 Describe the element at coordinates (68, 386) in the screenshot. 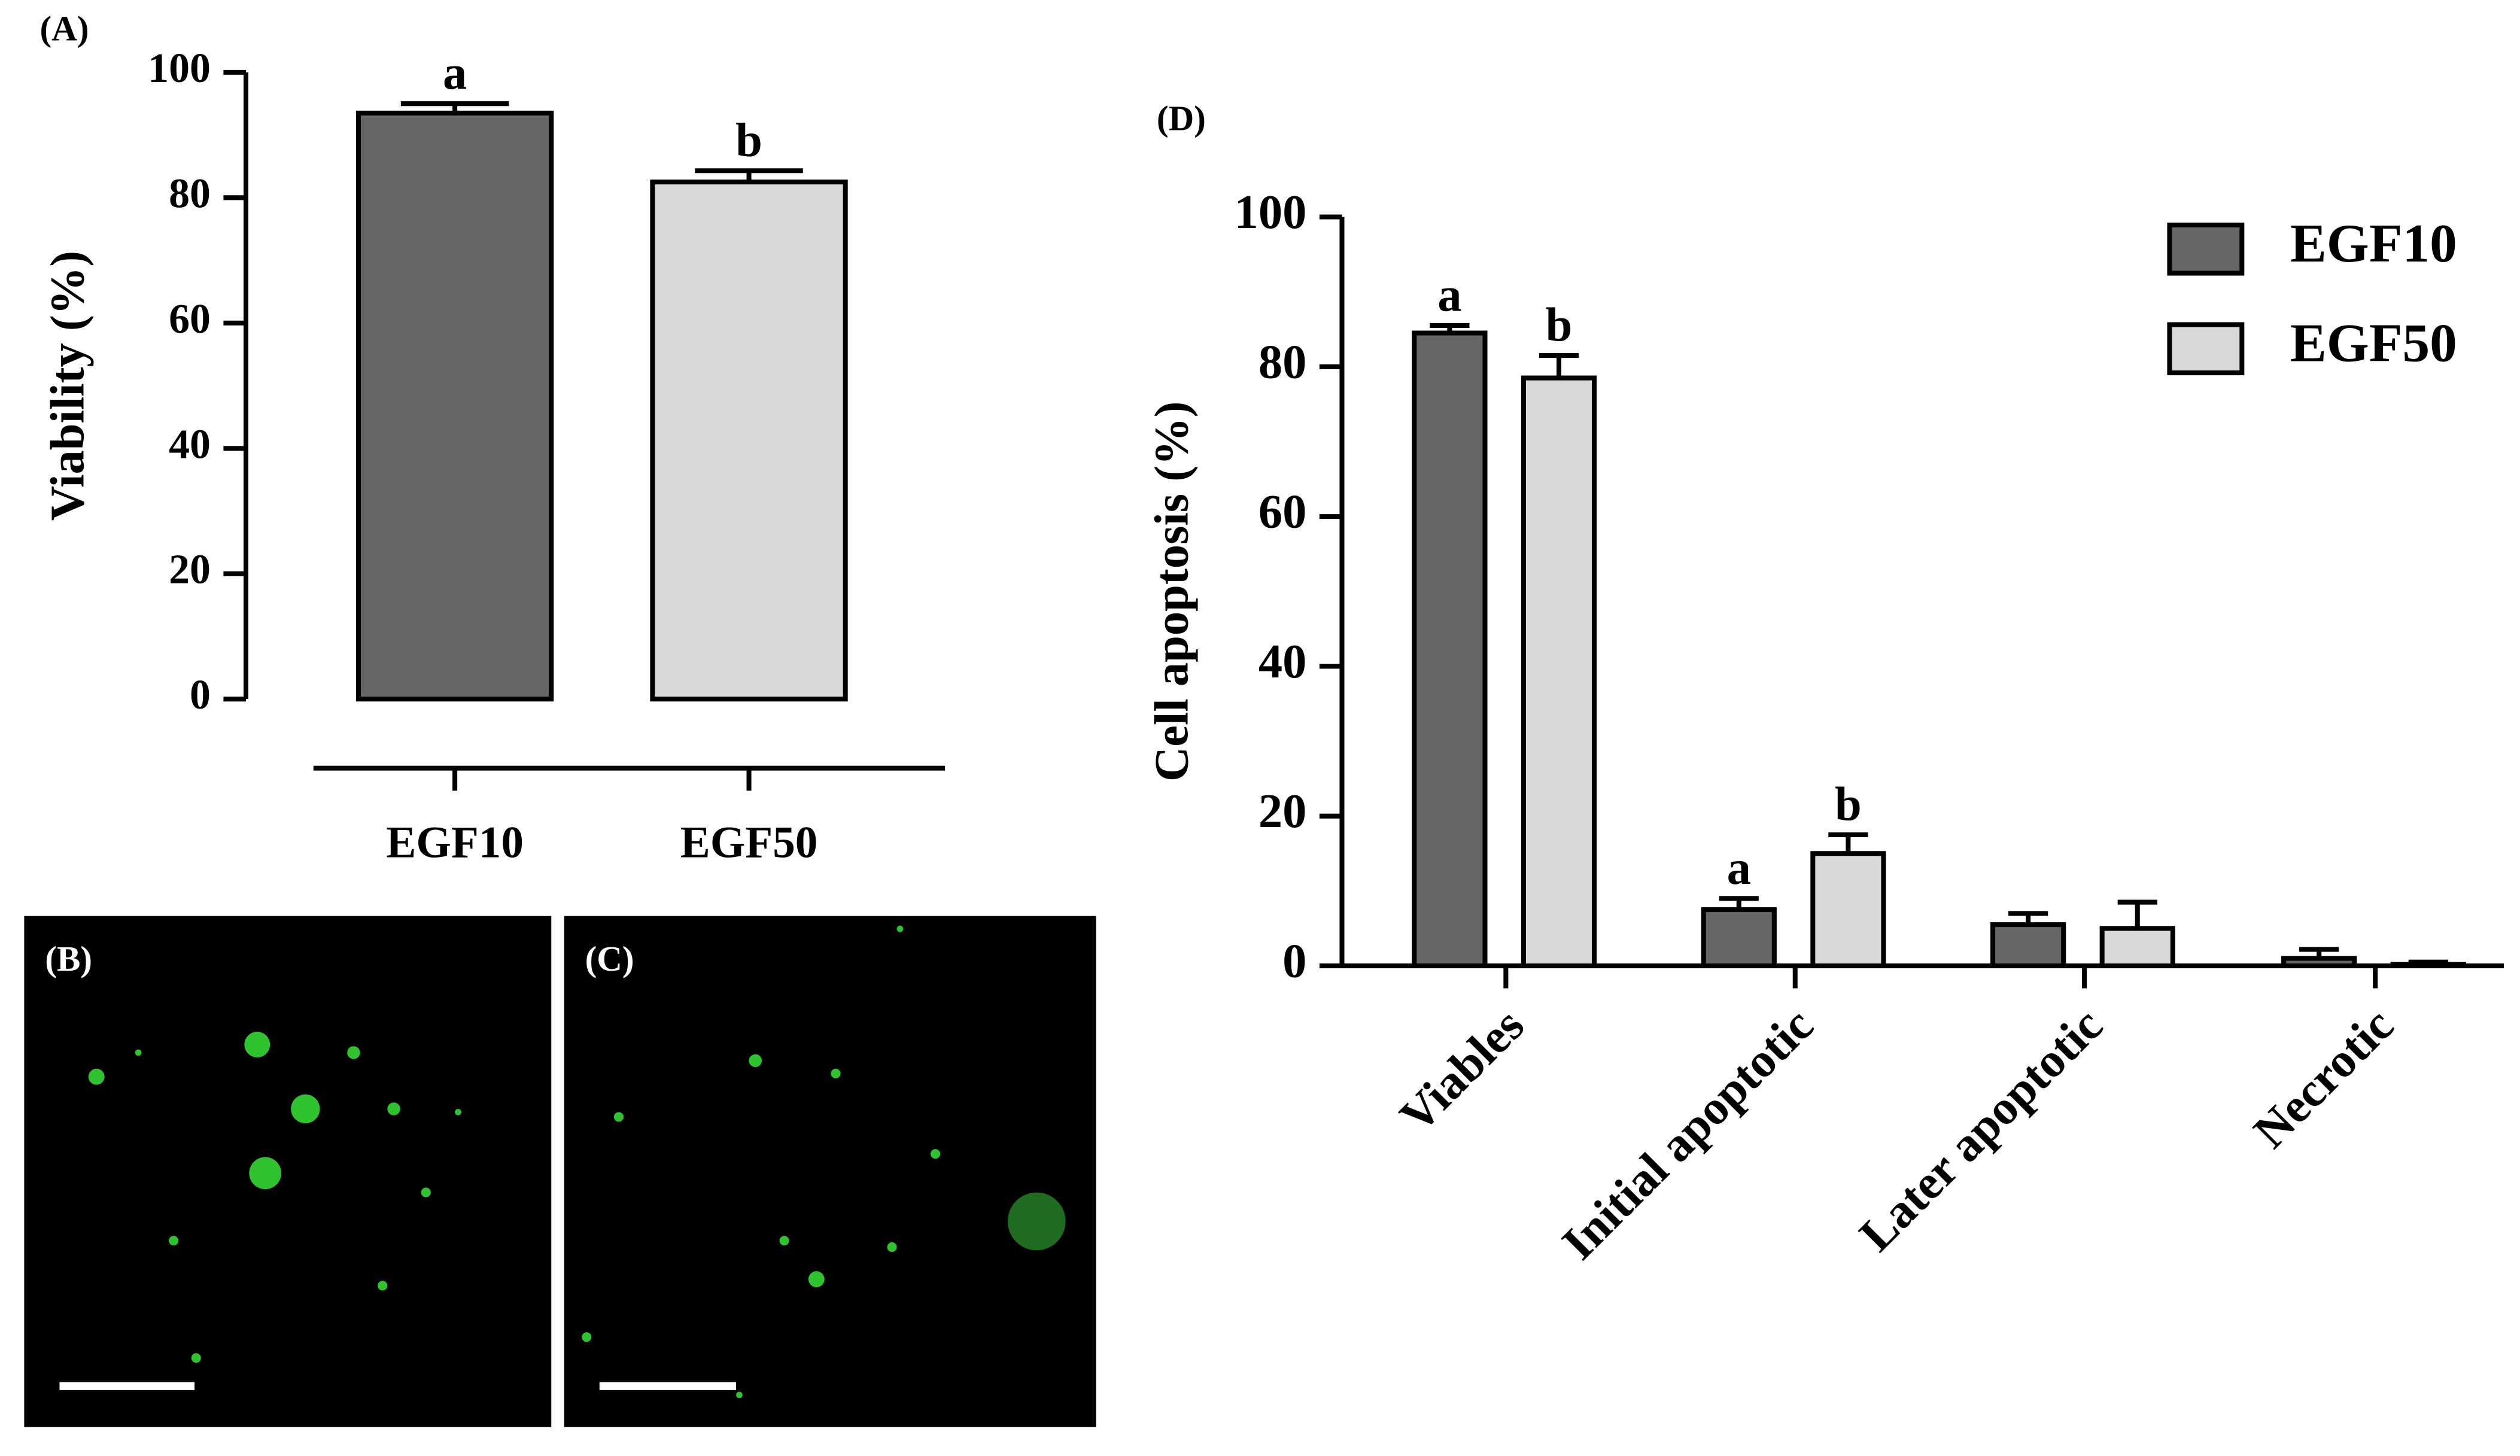

I see `y-axis-label: Viability (%)` at that location.